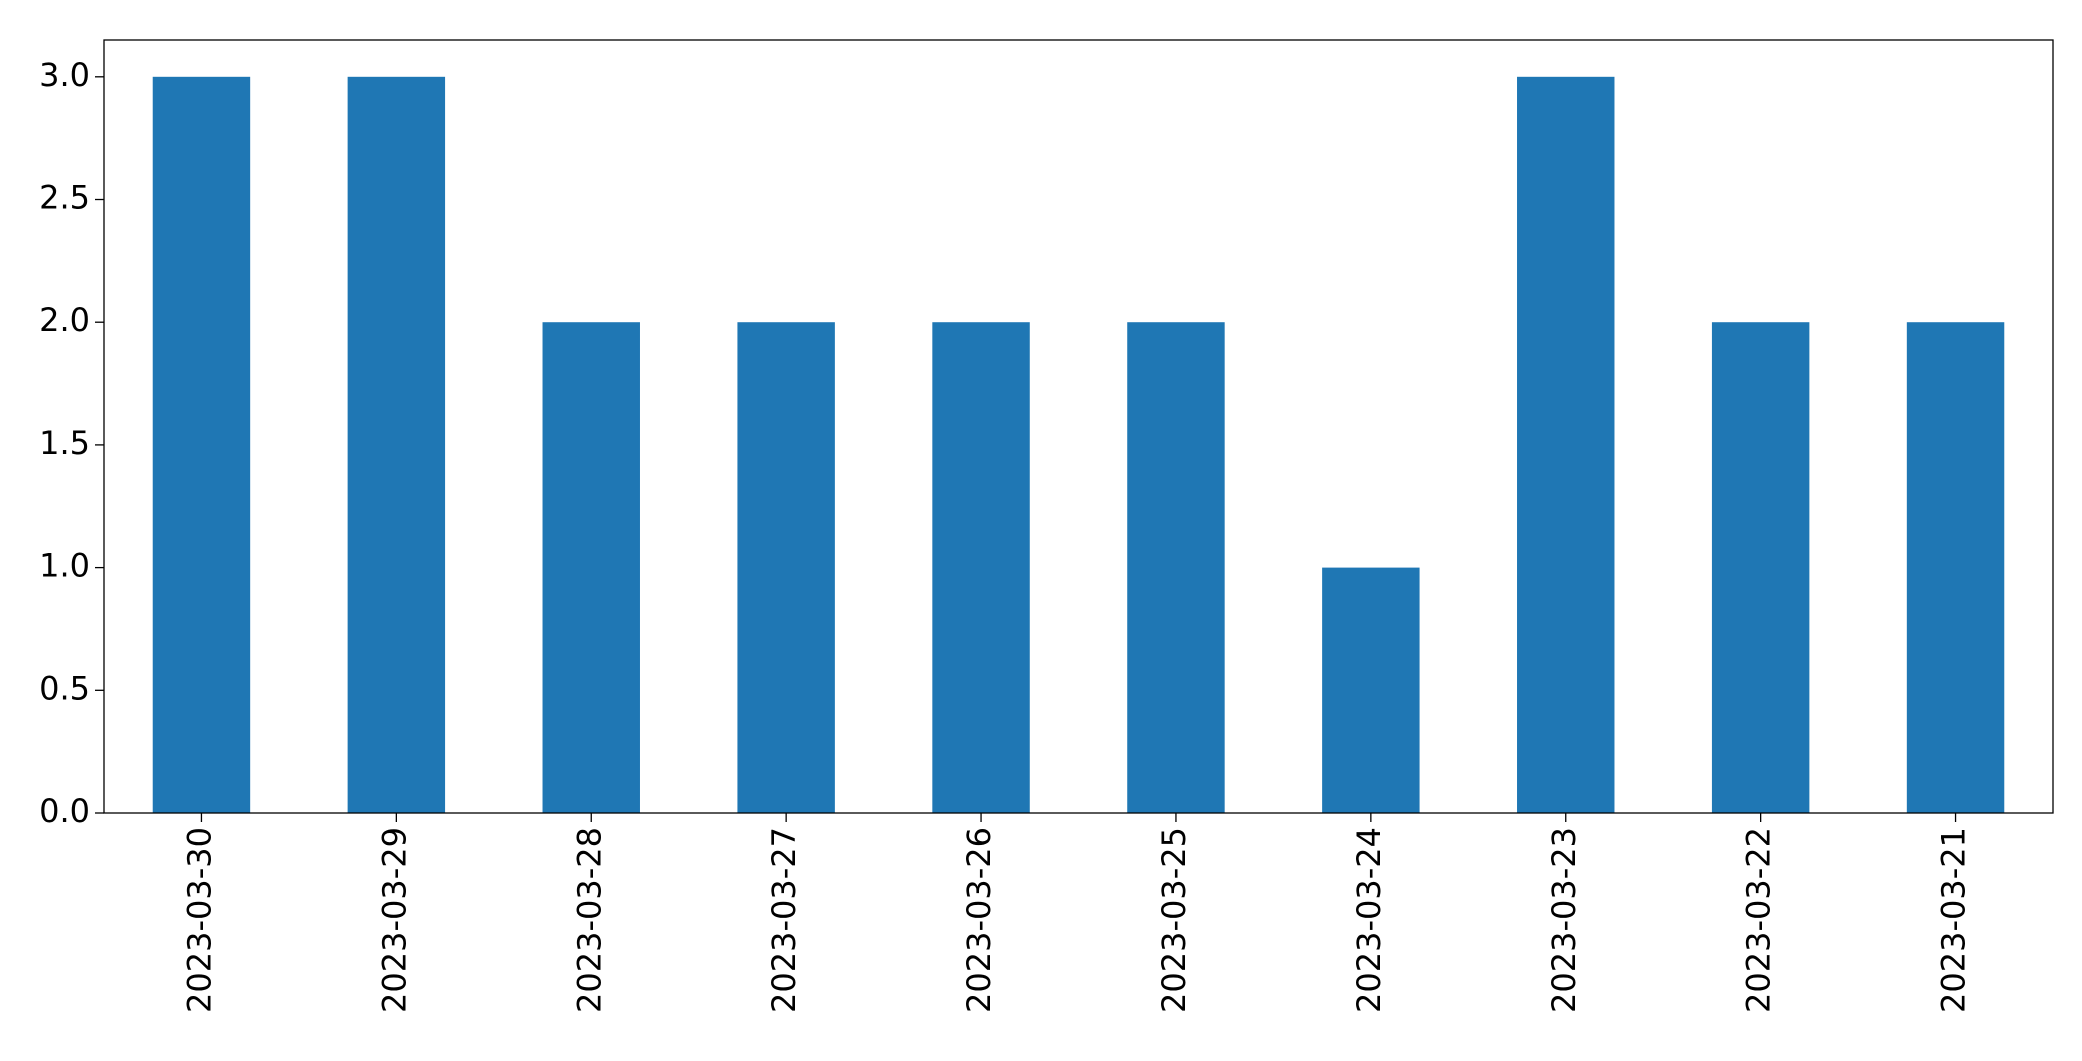 The width and height of the screenshot is (2082, 1061). I want to click on y-tick-label: 2.5, so click(64, 198).